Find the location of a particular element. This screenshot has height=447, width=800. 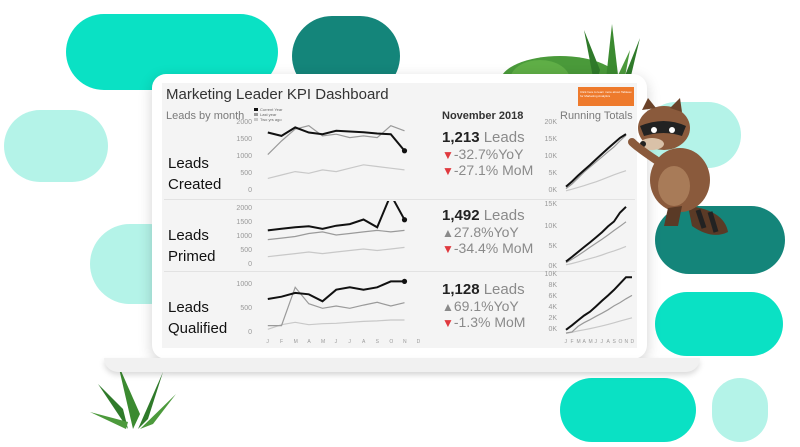

chart-leads-created-running is located at coordinates (596, 162).